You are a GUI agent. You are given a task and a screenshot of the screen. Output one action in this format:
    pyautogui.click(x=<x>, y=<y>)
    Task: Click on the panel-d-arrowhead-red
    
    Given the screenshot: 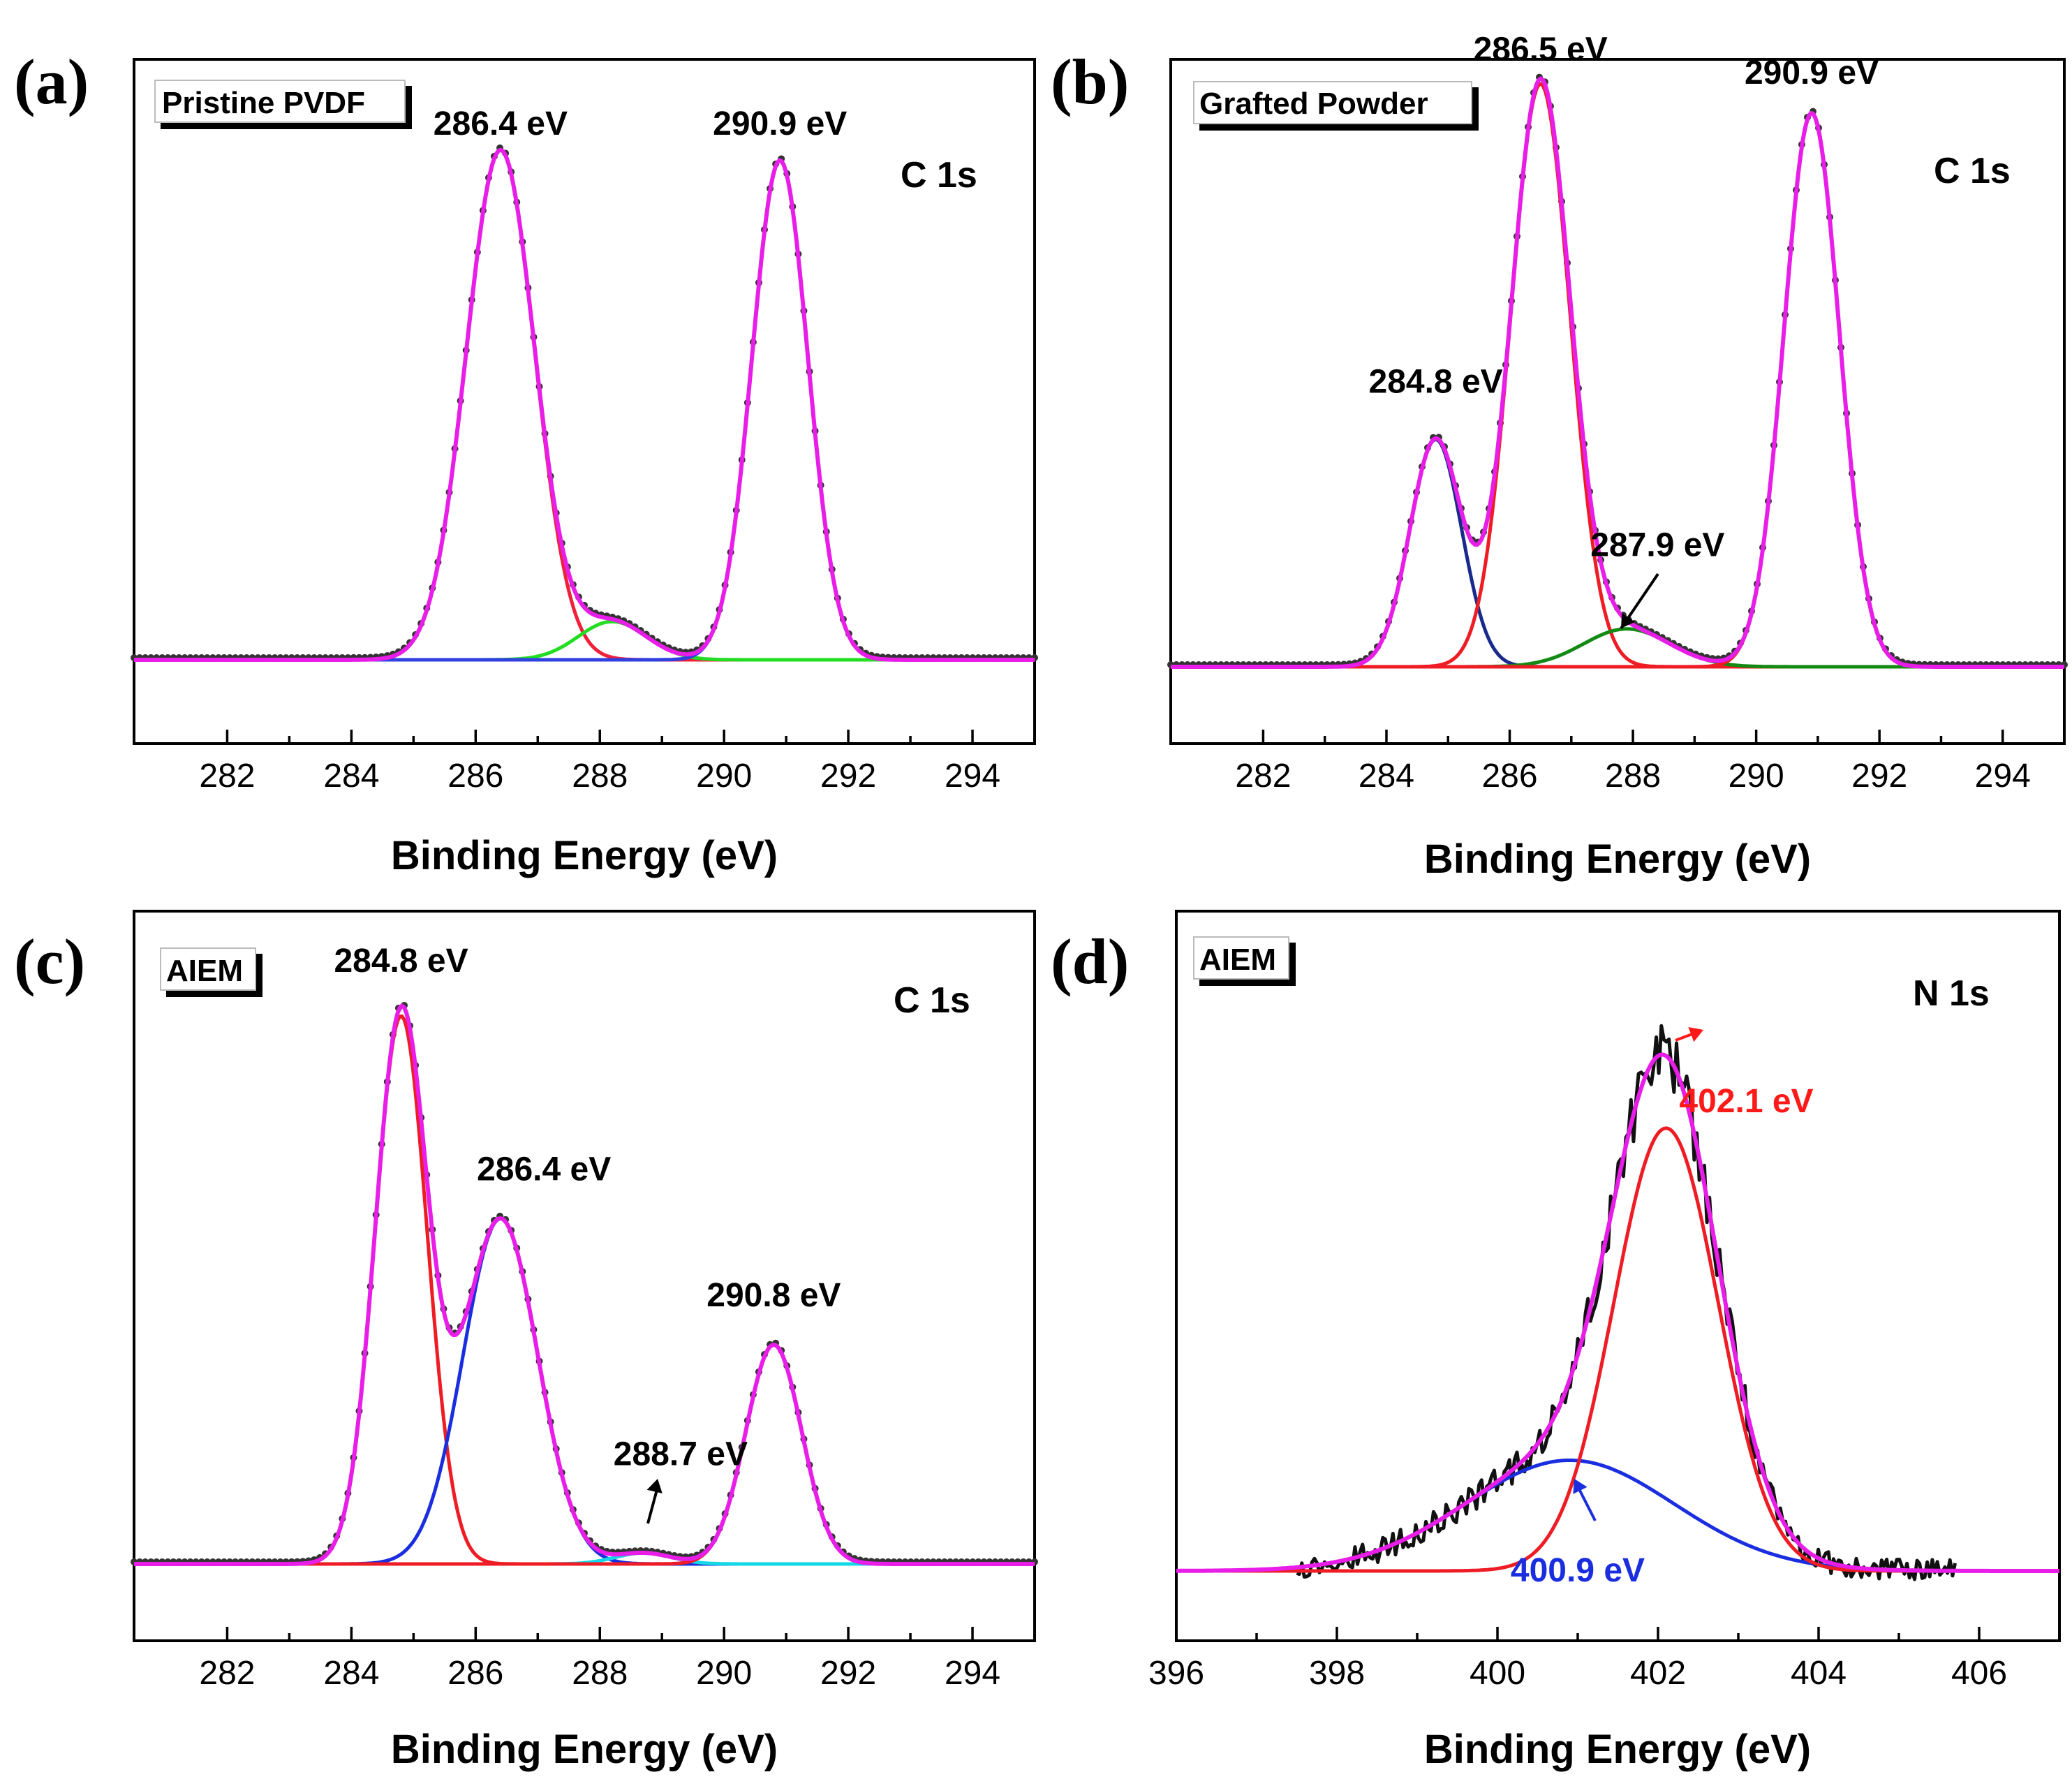 What is the action you would take?
    pyautogui.click(x=1695, y=1034)
    